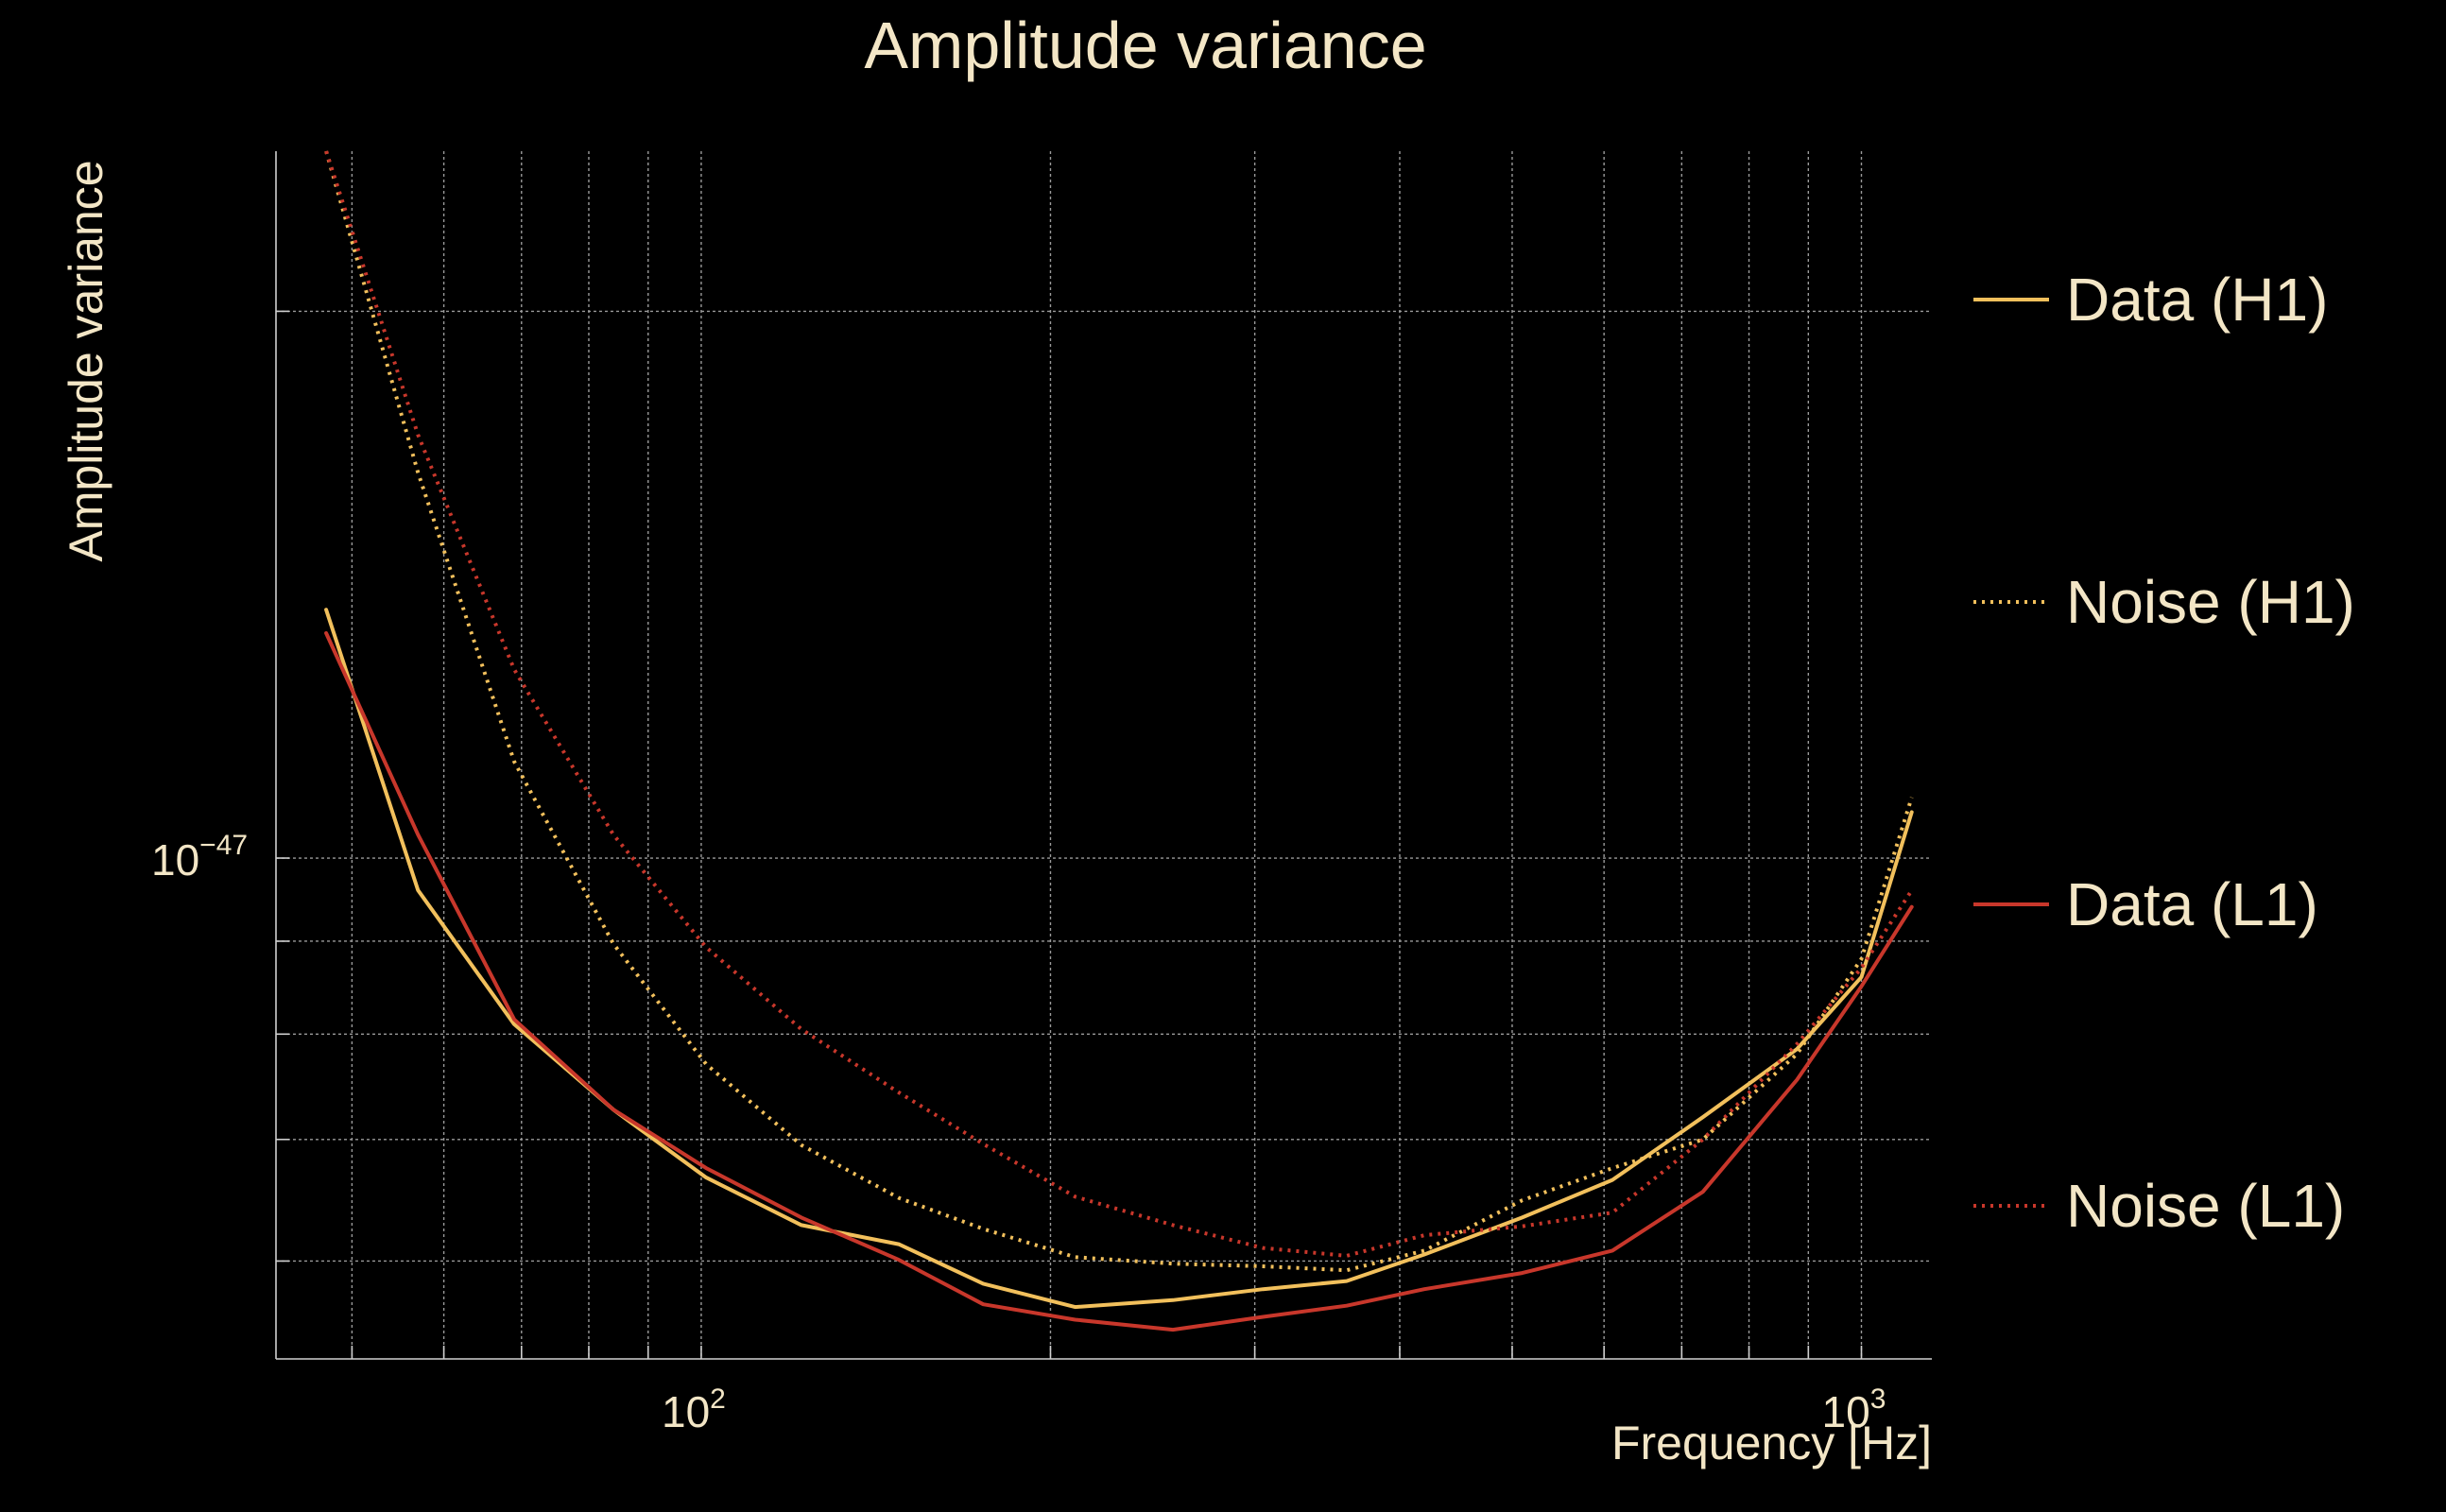 The height and width of the screenshot is (1512, 2446). I want to click on legend-label: Data (L1), so click(2192, 904).